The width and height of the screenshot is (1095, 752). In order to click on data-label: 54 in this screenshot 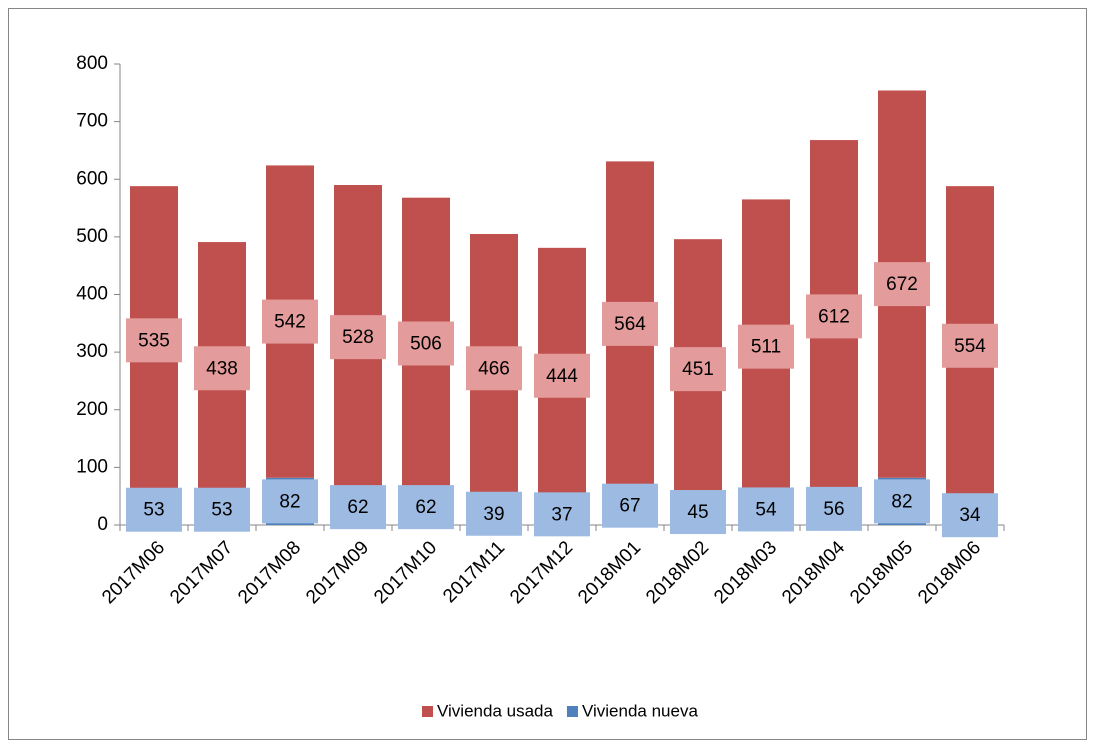, I will do `click(766, 509)`.